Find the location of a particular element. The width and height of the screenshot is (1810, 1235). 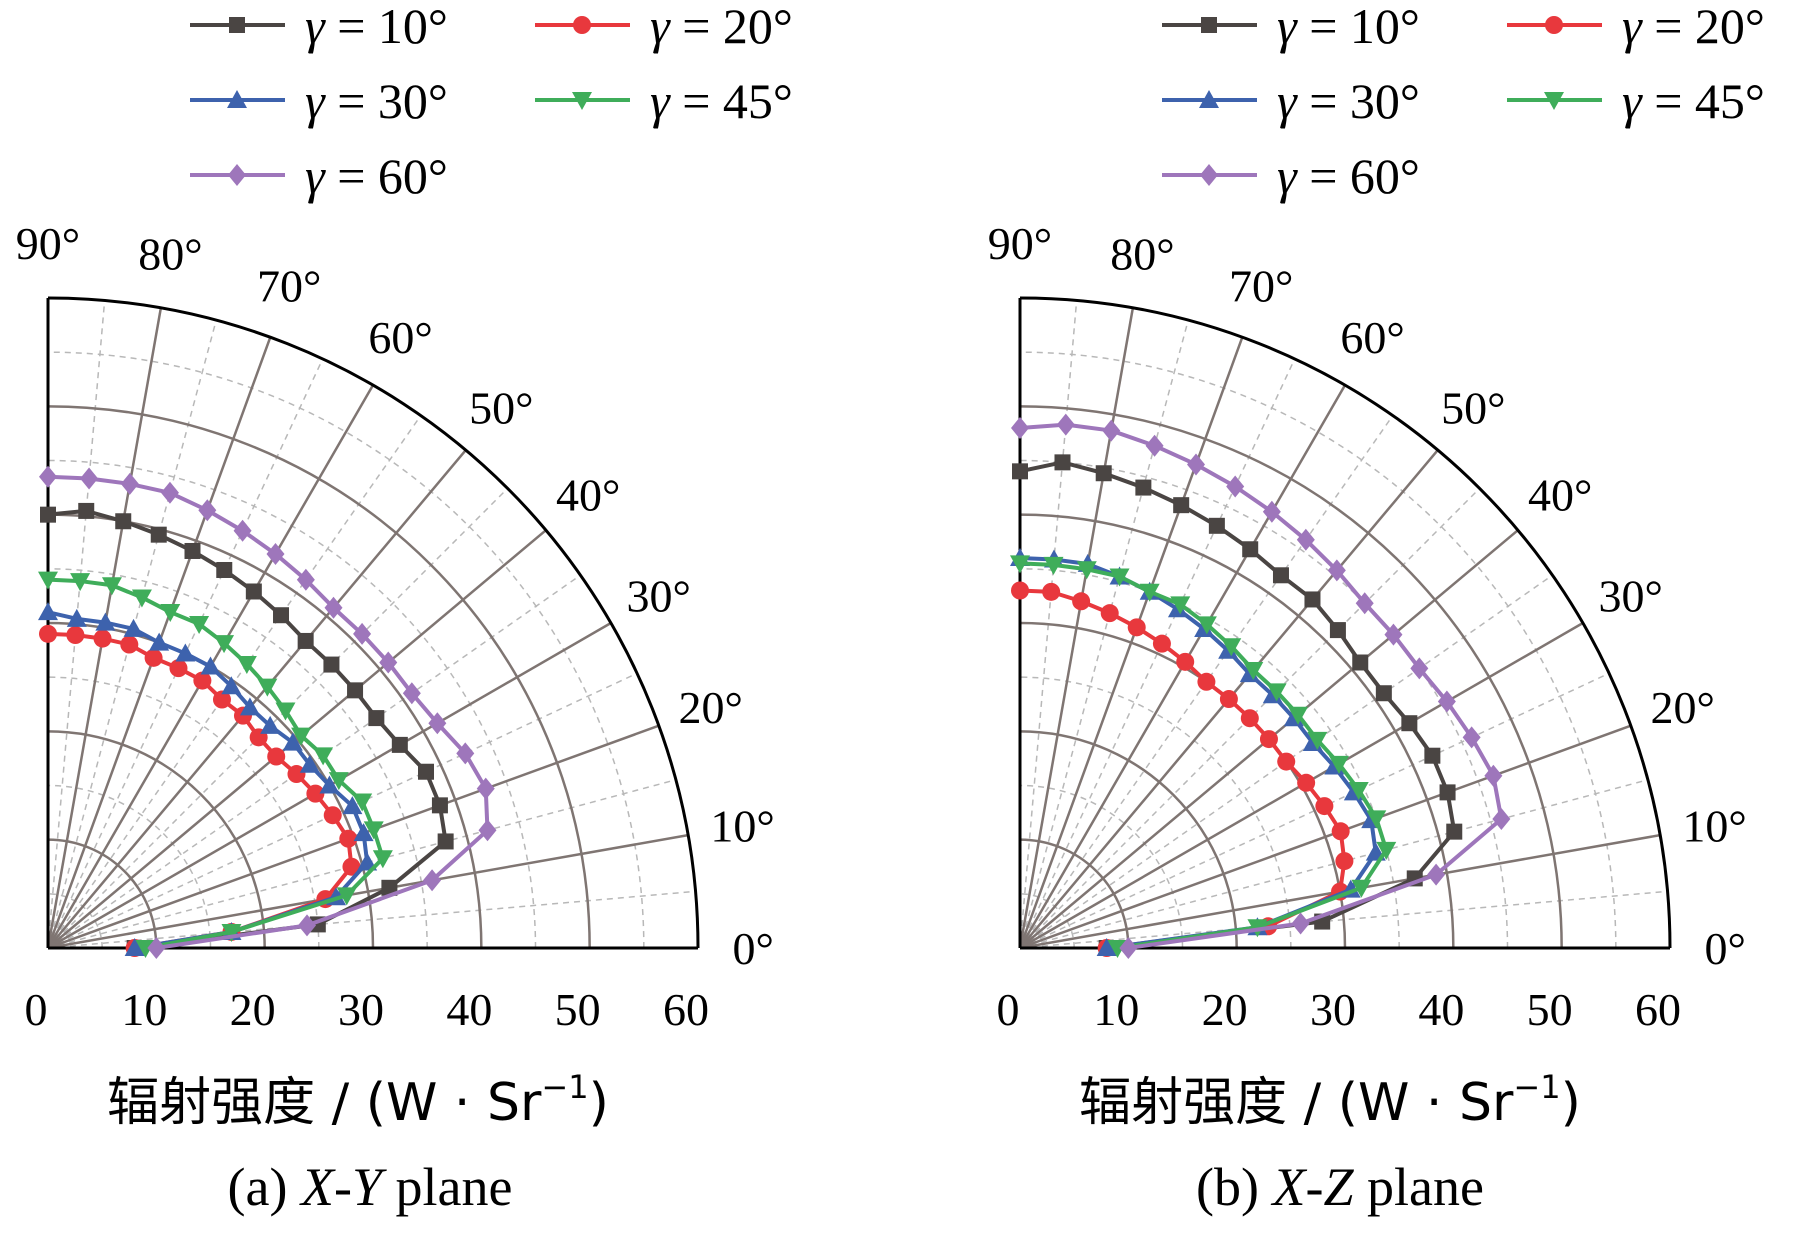

radial-tick-label: 40 is located at coordinates (1441, 1009).